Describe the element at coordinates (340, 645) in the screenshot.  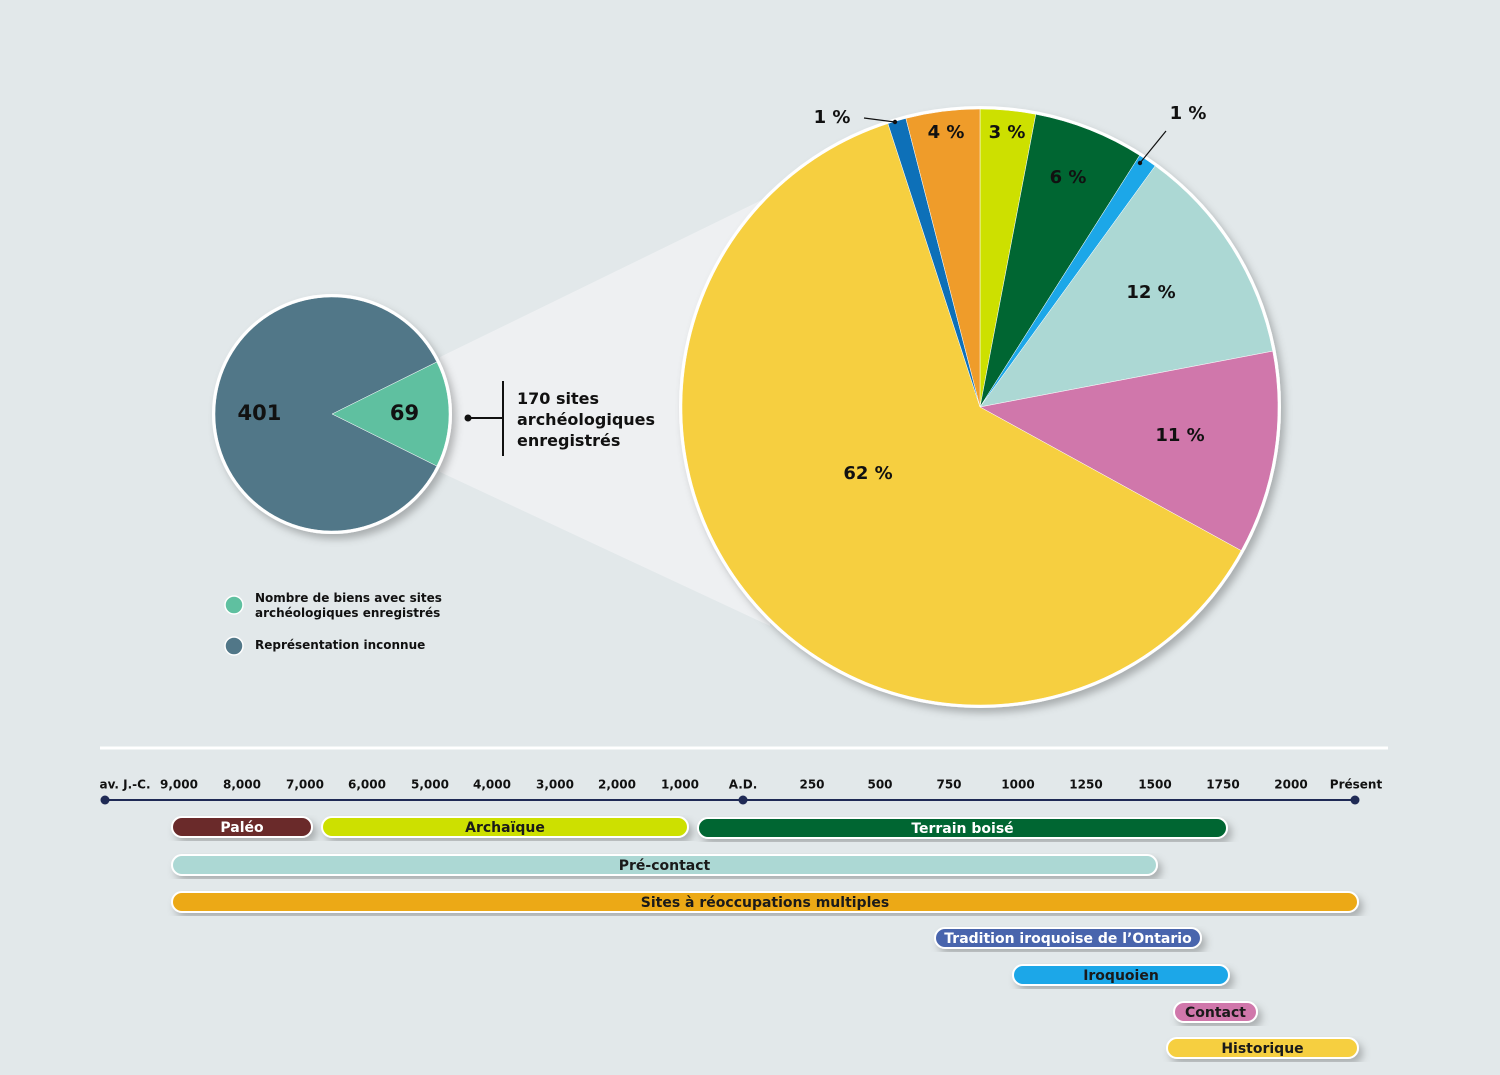
I see `legend-label: Représentation inconnue` at that location.